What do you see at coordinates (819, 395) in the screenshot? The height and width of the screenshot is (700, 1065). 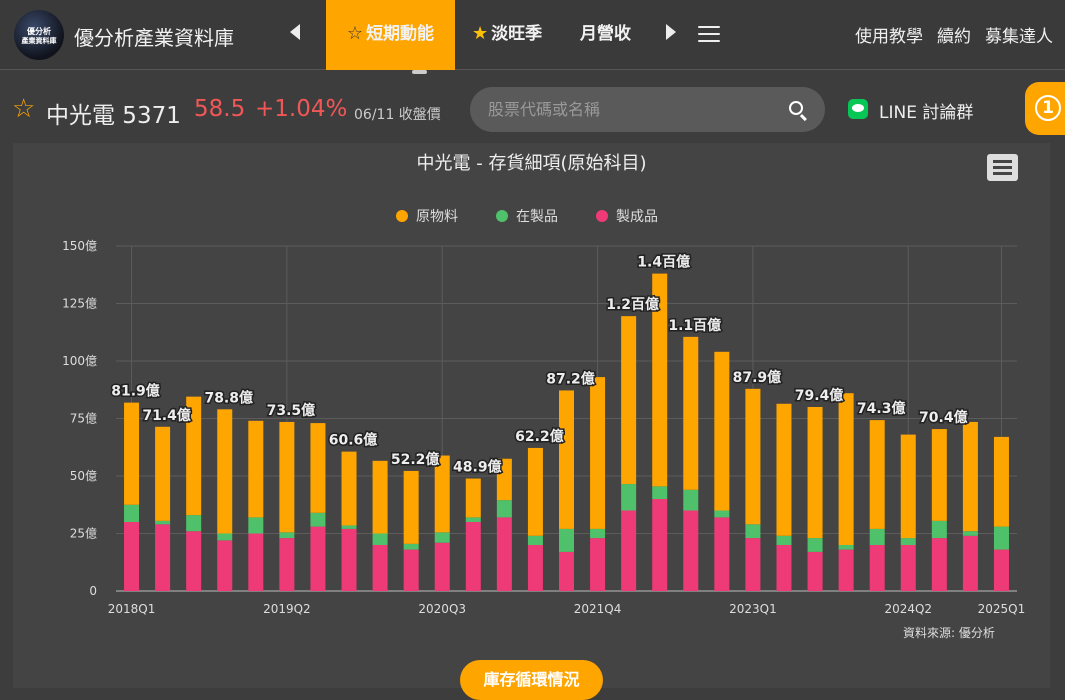 I see `bar-total-label: 79.4億` at bounding box center [819, 395].